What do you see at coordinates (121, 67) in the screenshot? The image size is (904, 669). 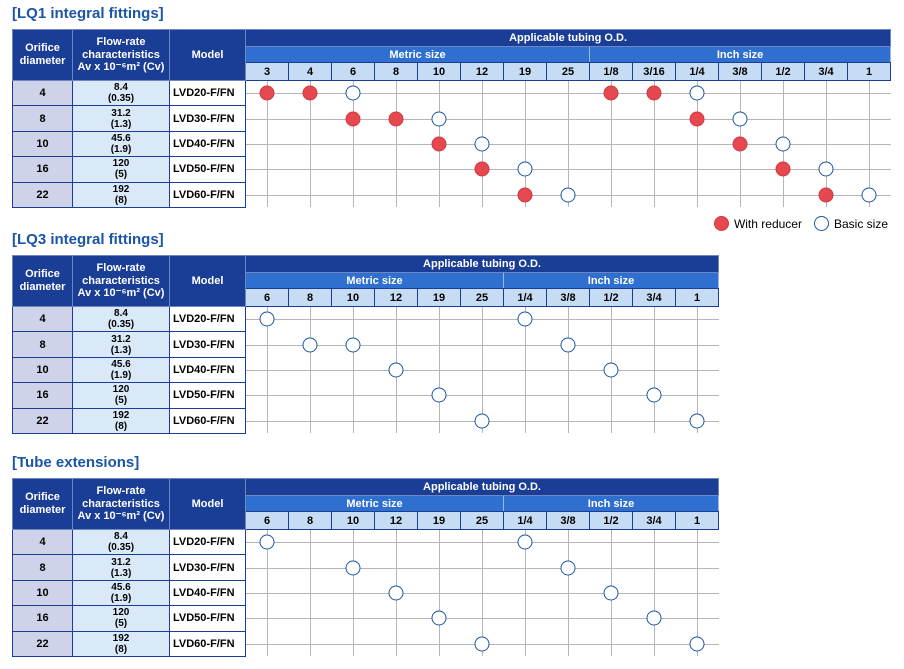 I see `flow-header-line: Av x 10⁻⁶m² (Cv)` at bounding box center [121, 67].